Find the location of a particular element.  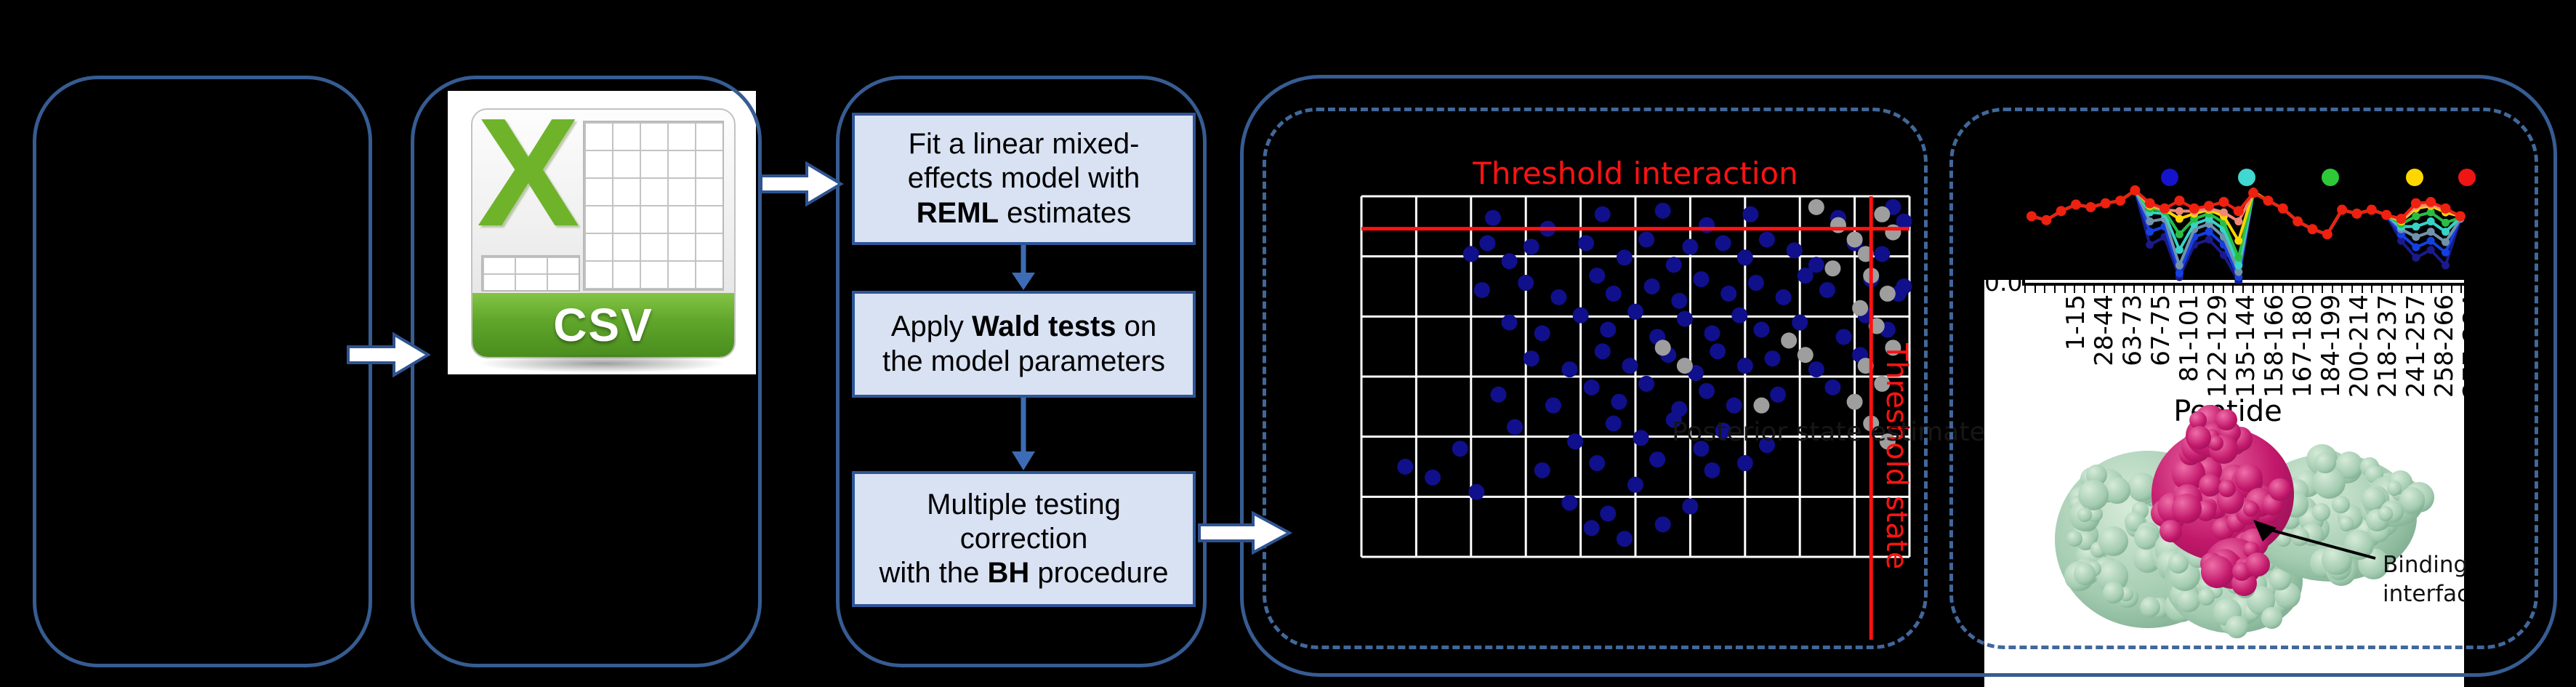

step-text-line: effects model with is located at coordinates (1023, 178).